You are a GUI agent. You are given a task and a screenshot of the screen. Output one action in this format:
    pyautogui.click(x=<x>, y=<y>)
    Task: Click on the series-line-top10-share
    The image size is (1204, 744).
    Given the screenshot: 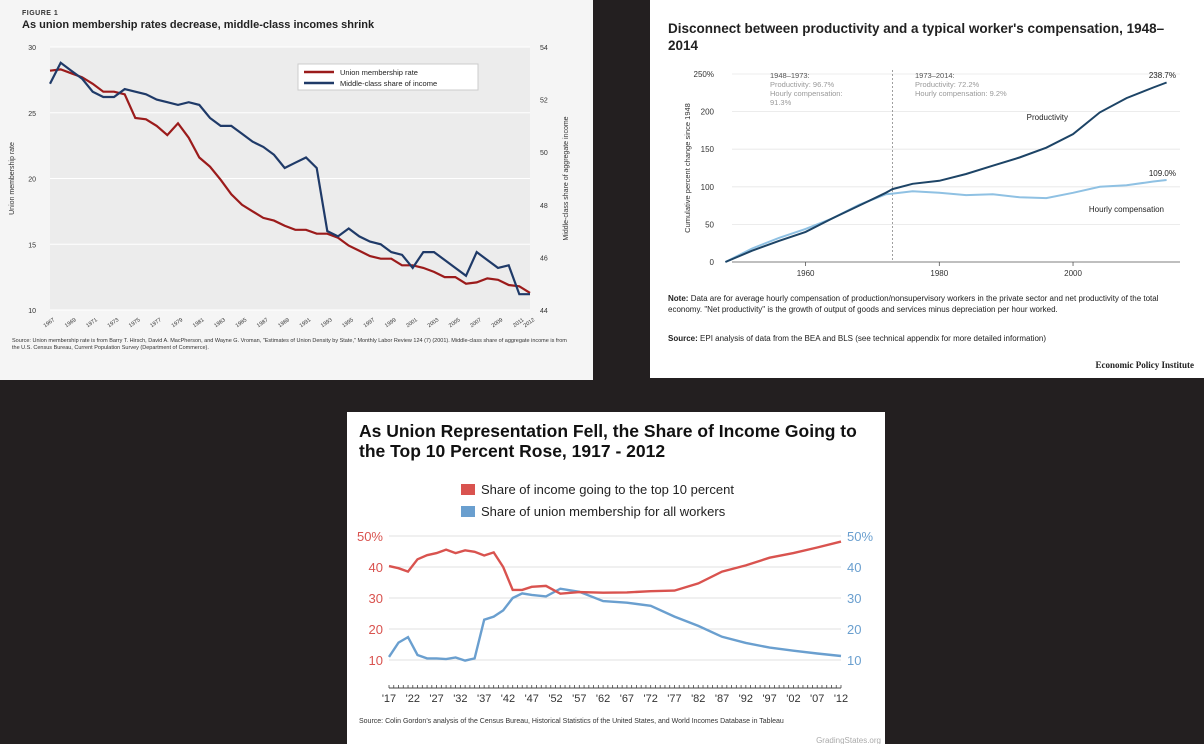 What is the action you would take?
    pyautogui.click(x=615, y=567)
    